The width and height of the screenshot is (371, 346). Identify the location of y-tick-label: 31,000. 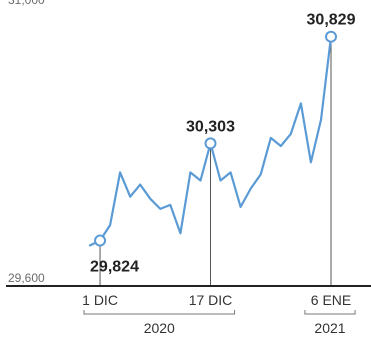
(26, 3).